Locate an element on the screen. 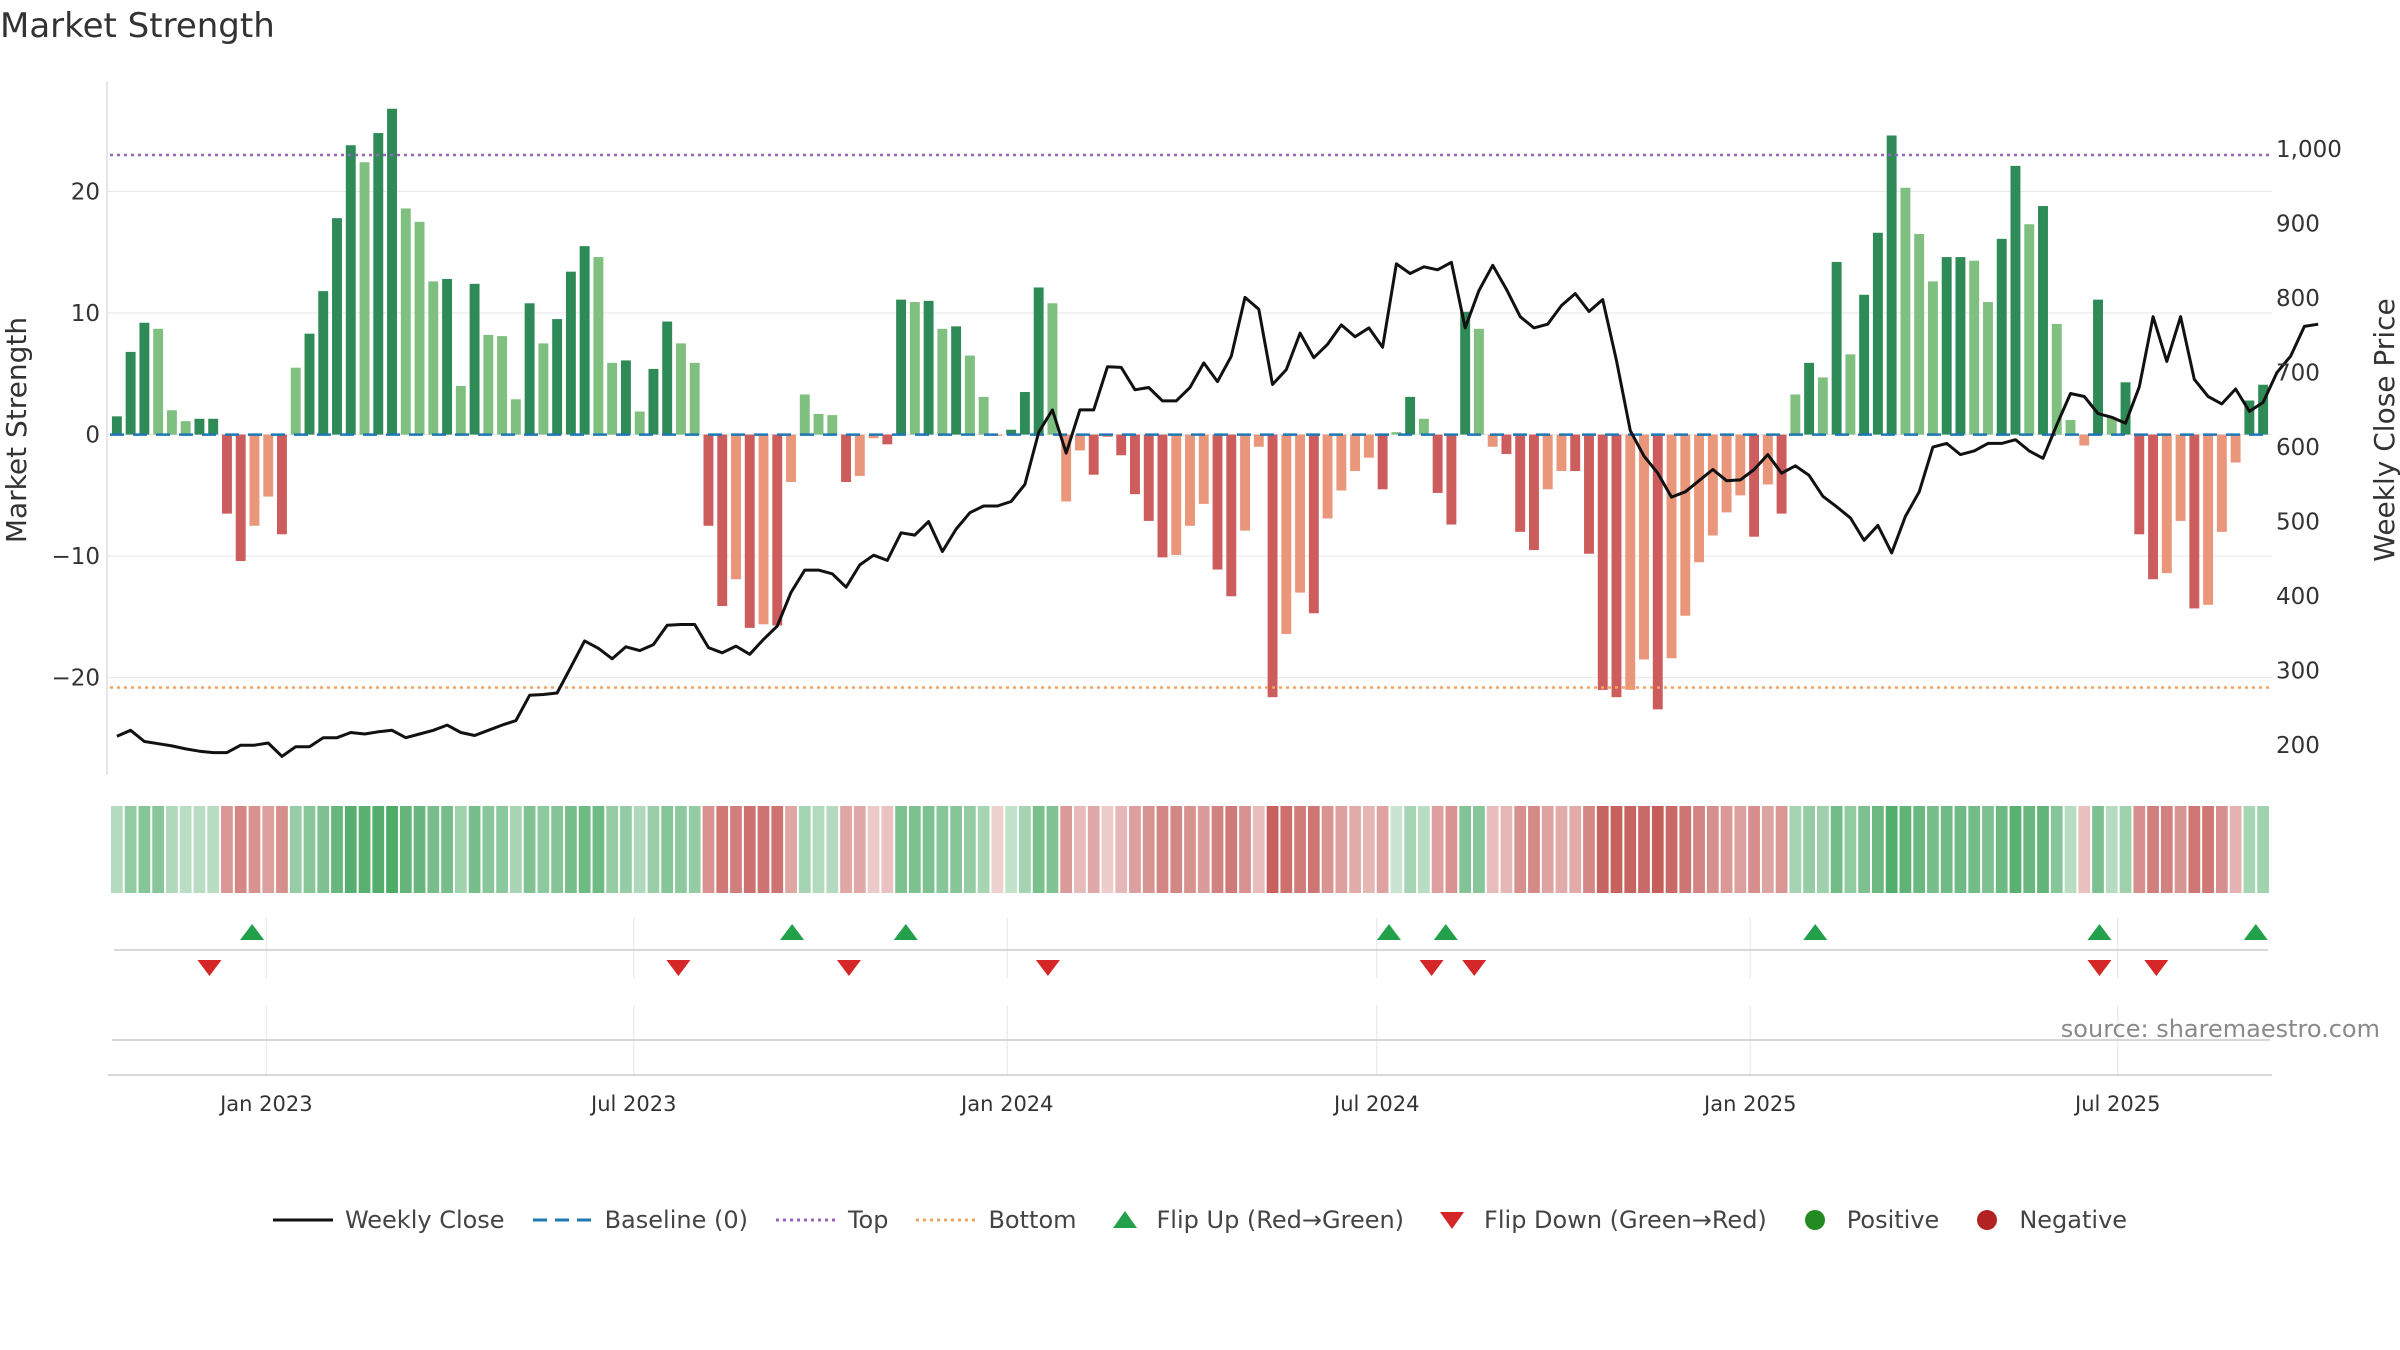  y2-tick-label: 200 is located at coordinates (2298, 746).